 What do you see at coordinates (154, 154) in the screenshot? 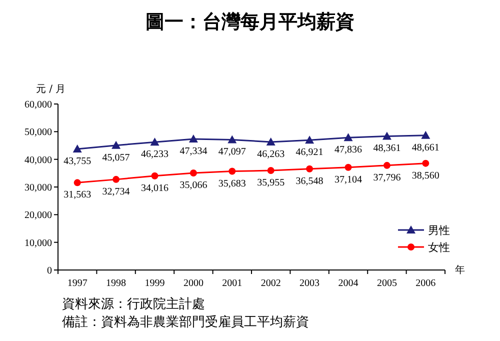
I see `data-label: 46,233` at bounding box center [154, 154].